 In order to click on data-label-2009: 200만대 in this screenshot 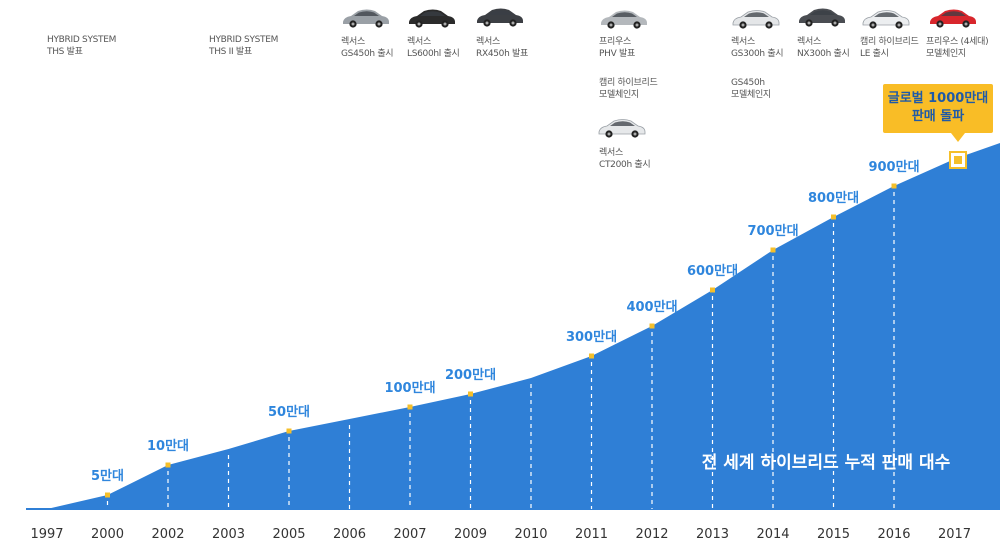, I will do `click(470, 375)`.